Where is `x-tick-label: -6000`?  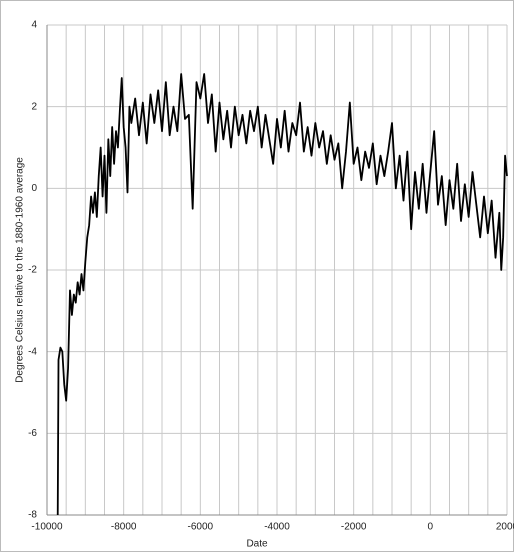 x-tick-label: -6000 is located at coordinates (201, 527).